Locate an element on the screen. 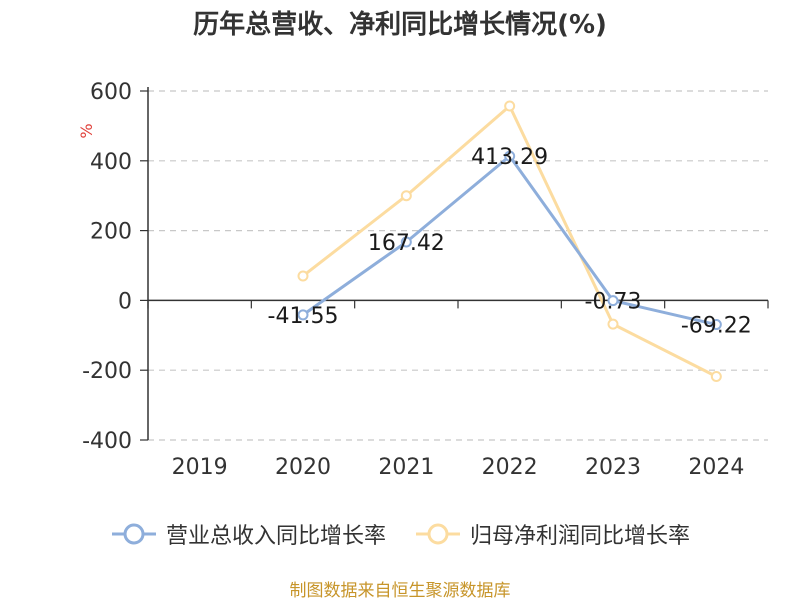 This screenshot has height=601, width=800. data-label-revenue-growth: -0.73 is located at coordinates (613, 302).